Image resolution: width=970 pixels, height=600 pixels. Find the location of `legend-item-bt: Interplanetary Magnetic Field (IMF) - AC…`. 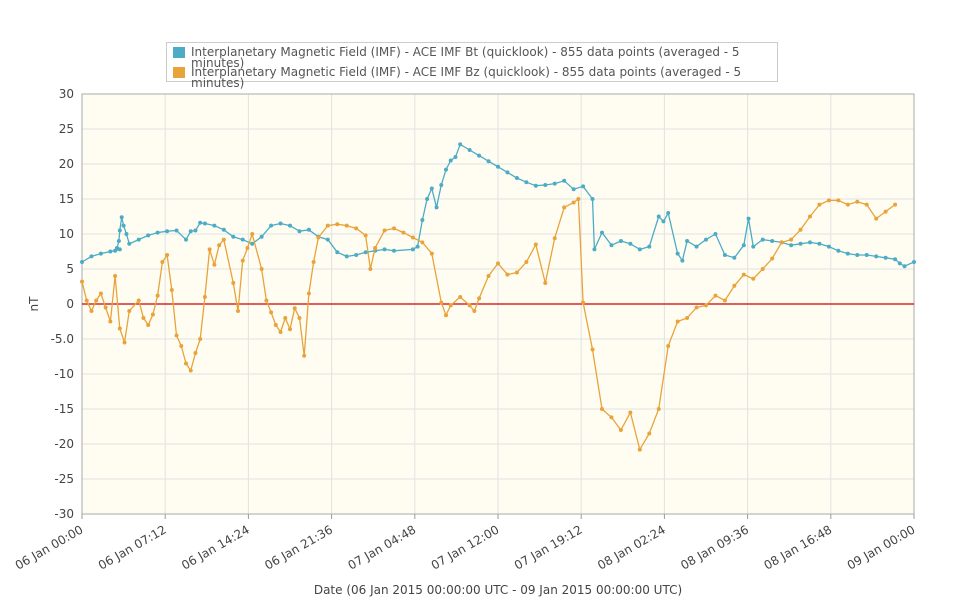

legend-item-bt: Interplanetary Magnetic Field (IMF) - AC… is located at coordinates (462, 57).